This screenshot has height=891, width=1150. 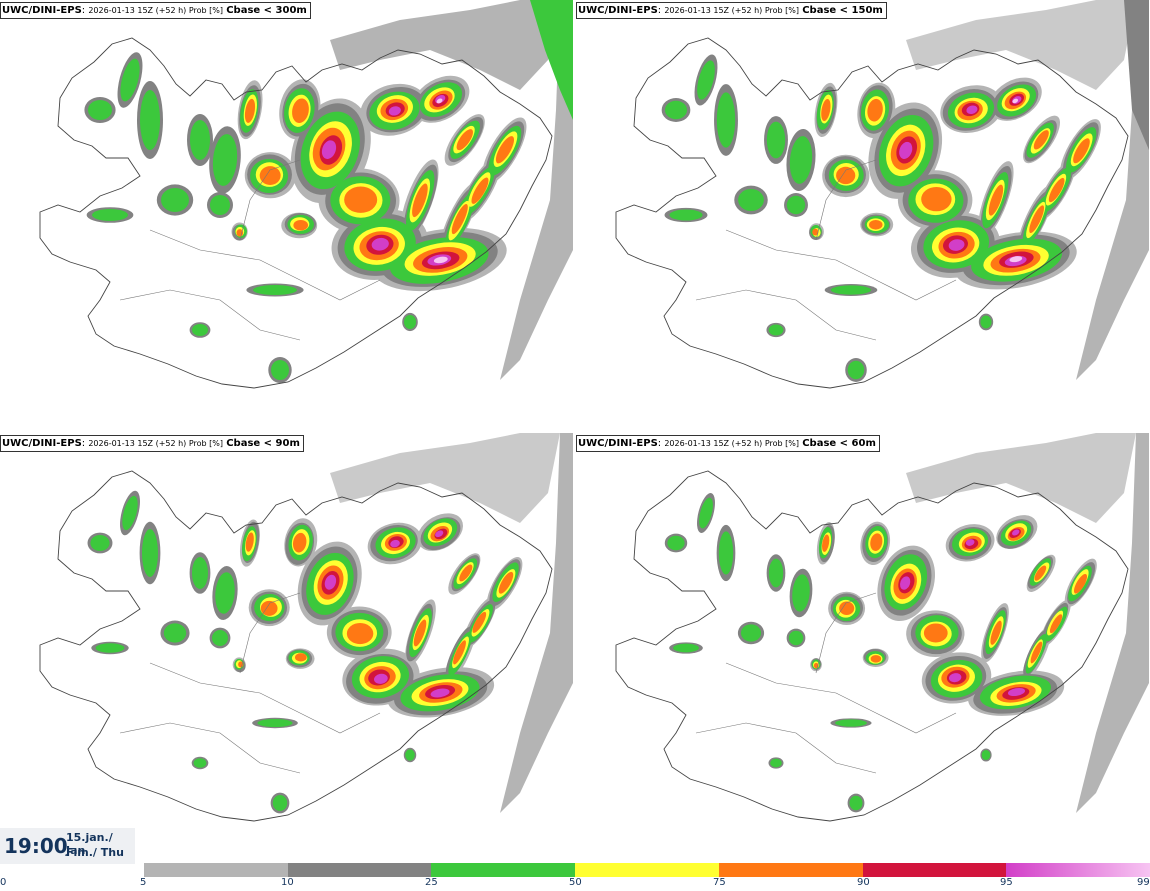 I want to click on colorbar-tick: 99, so click(x=1143, y=882).